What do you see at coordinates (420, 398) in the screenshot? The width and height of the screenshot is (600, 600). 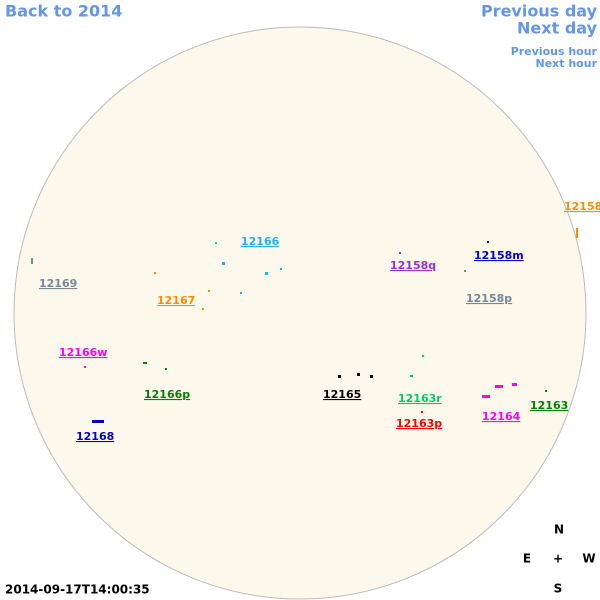 I see `region-link: 12163r` at bounding box center [420, 398].